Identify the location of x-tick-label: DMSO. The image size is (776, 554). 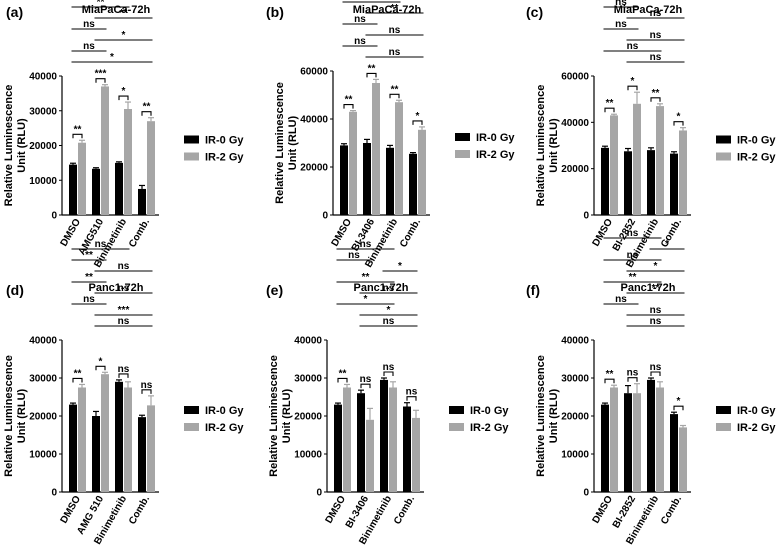
(71, 233).